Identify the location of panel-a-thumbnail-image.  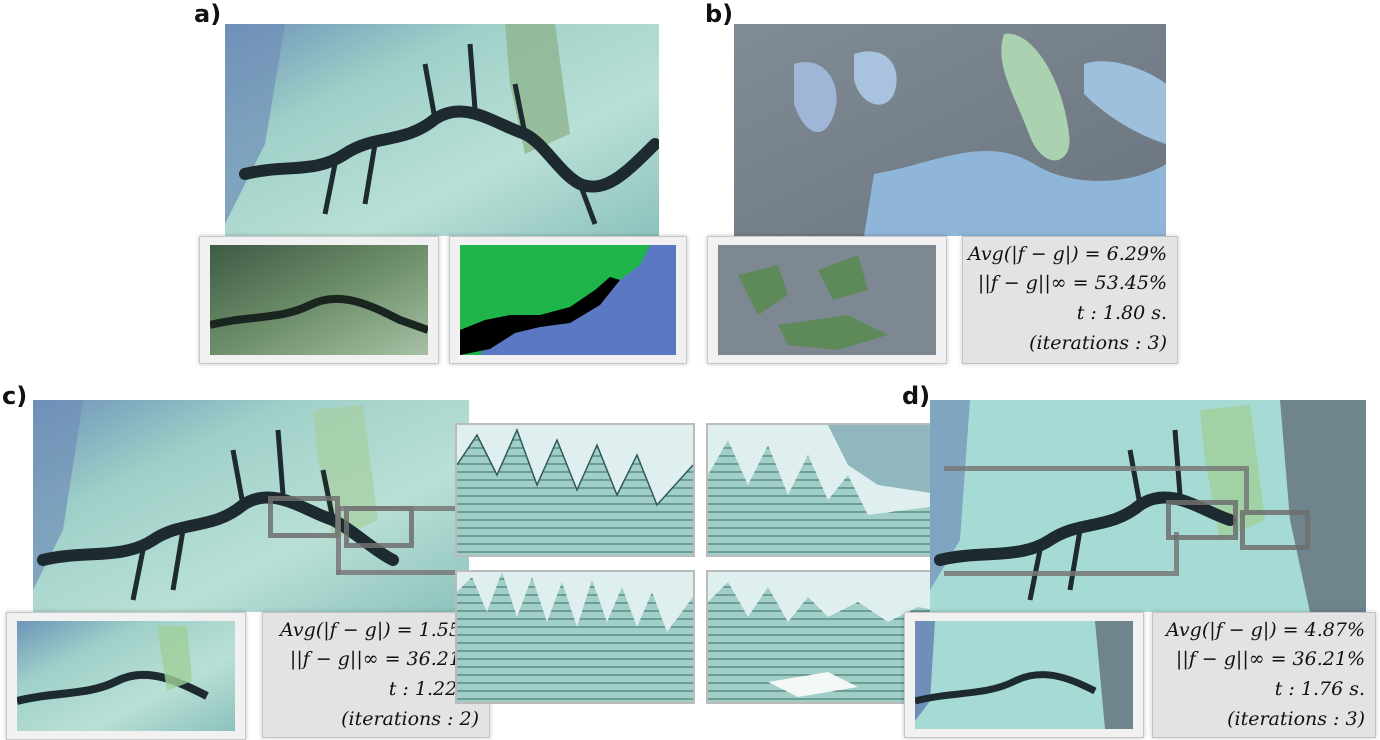
(319, 300).